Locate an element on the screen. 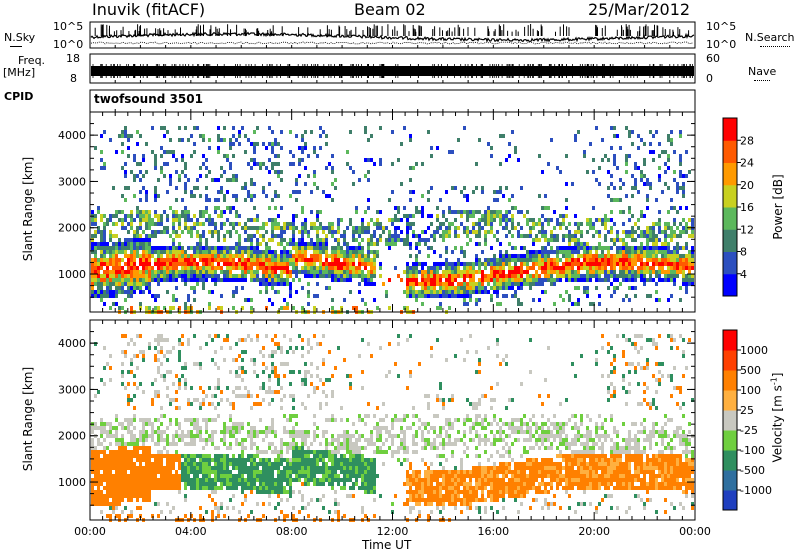 Image resolution: width=800 pixels, height=554 pixels. velocity-colorbar-tick-label: 500 is located at coordinates (750, 370).